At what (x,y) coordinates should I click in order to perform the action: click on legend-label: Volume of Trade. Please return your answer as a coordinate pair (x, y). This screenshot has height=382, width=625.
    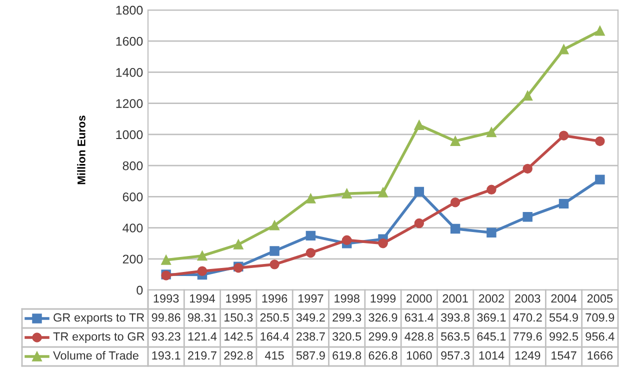
    Looking at the image, I should click on (95, 355).